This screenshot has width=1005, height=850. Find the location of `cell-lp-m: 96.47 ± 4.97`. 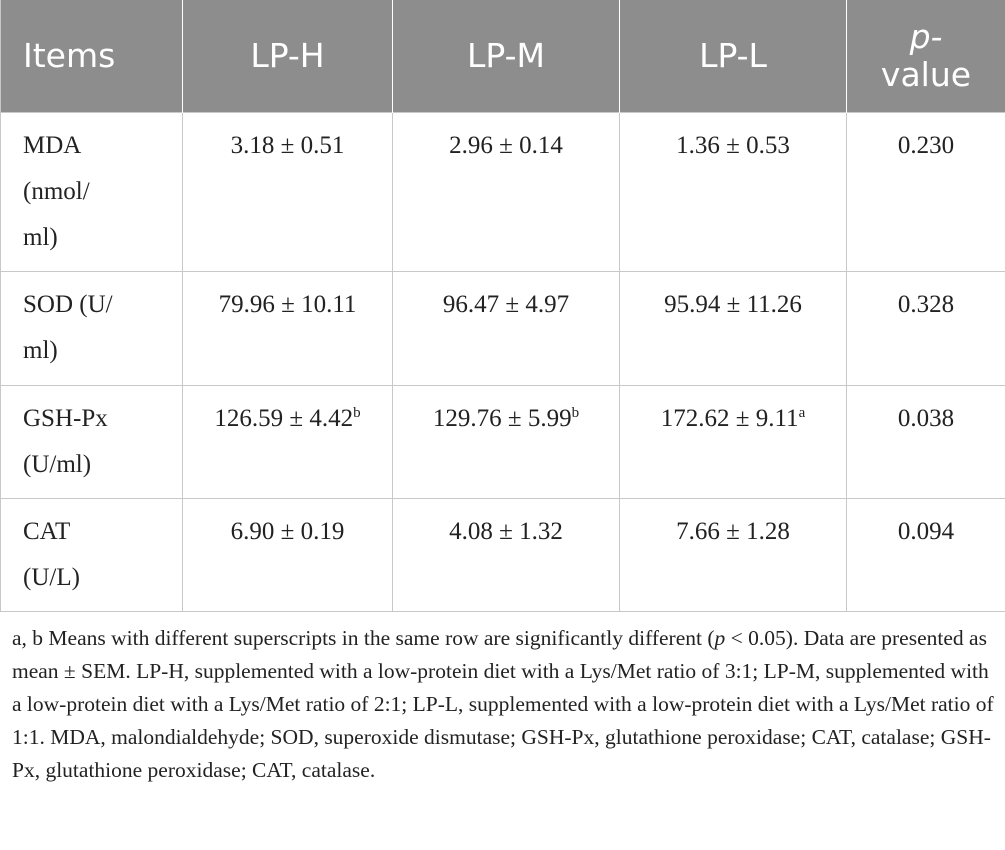

cell-lp-m: 96.47 ± 4.97 is located at coordinates (506, 328).